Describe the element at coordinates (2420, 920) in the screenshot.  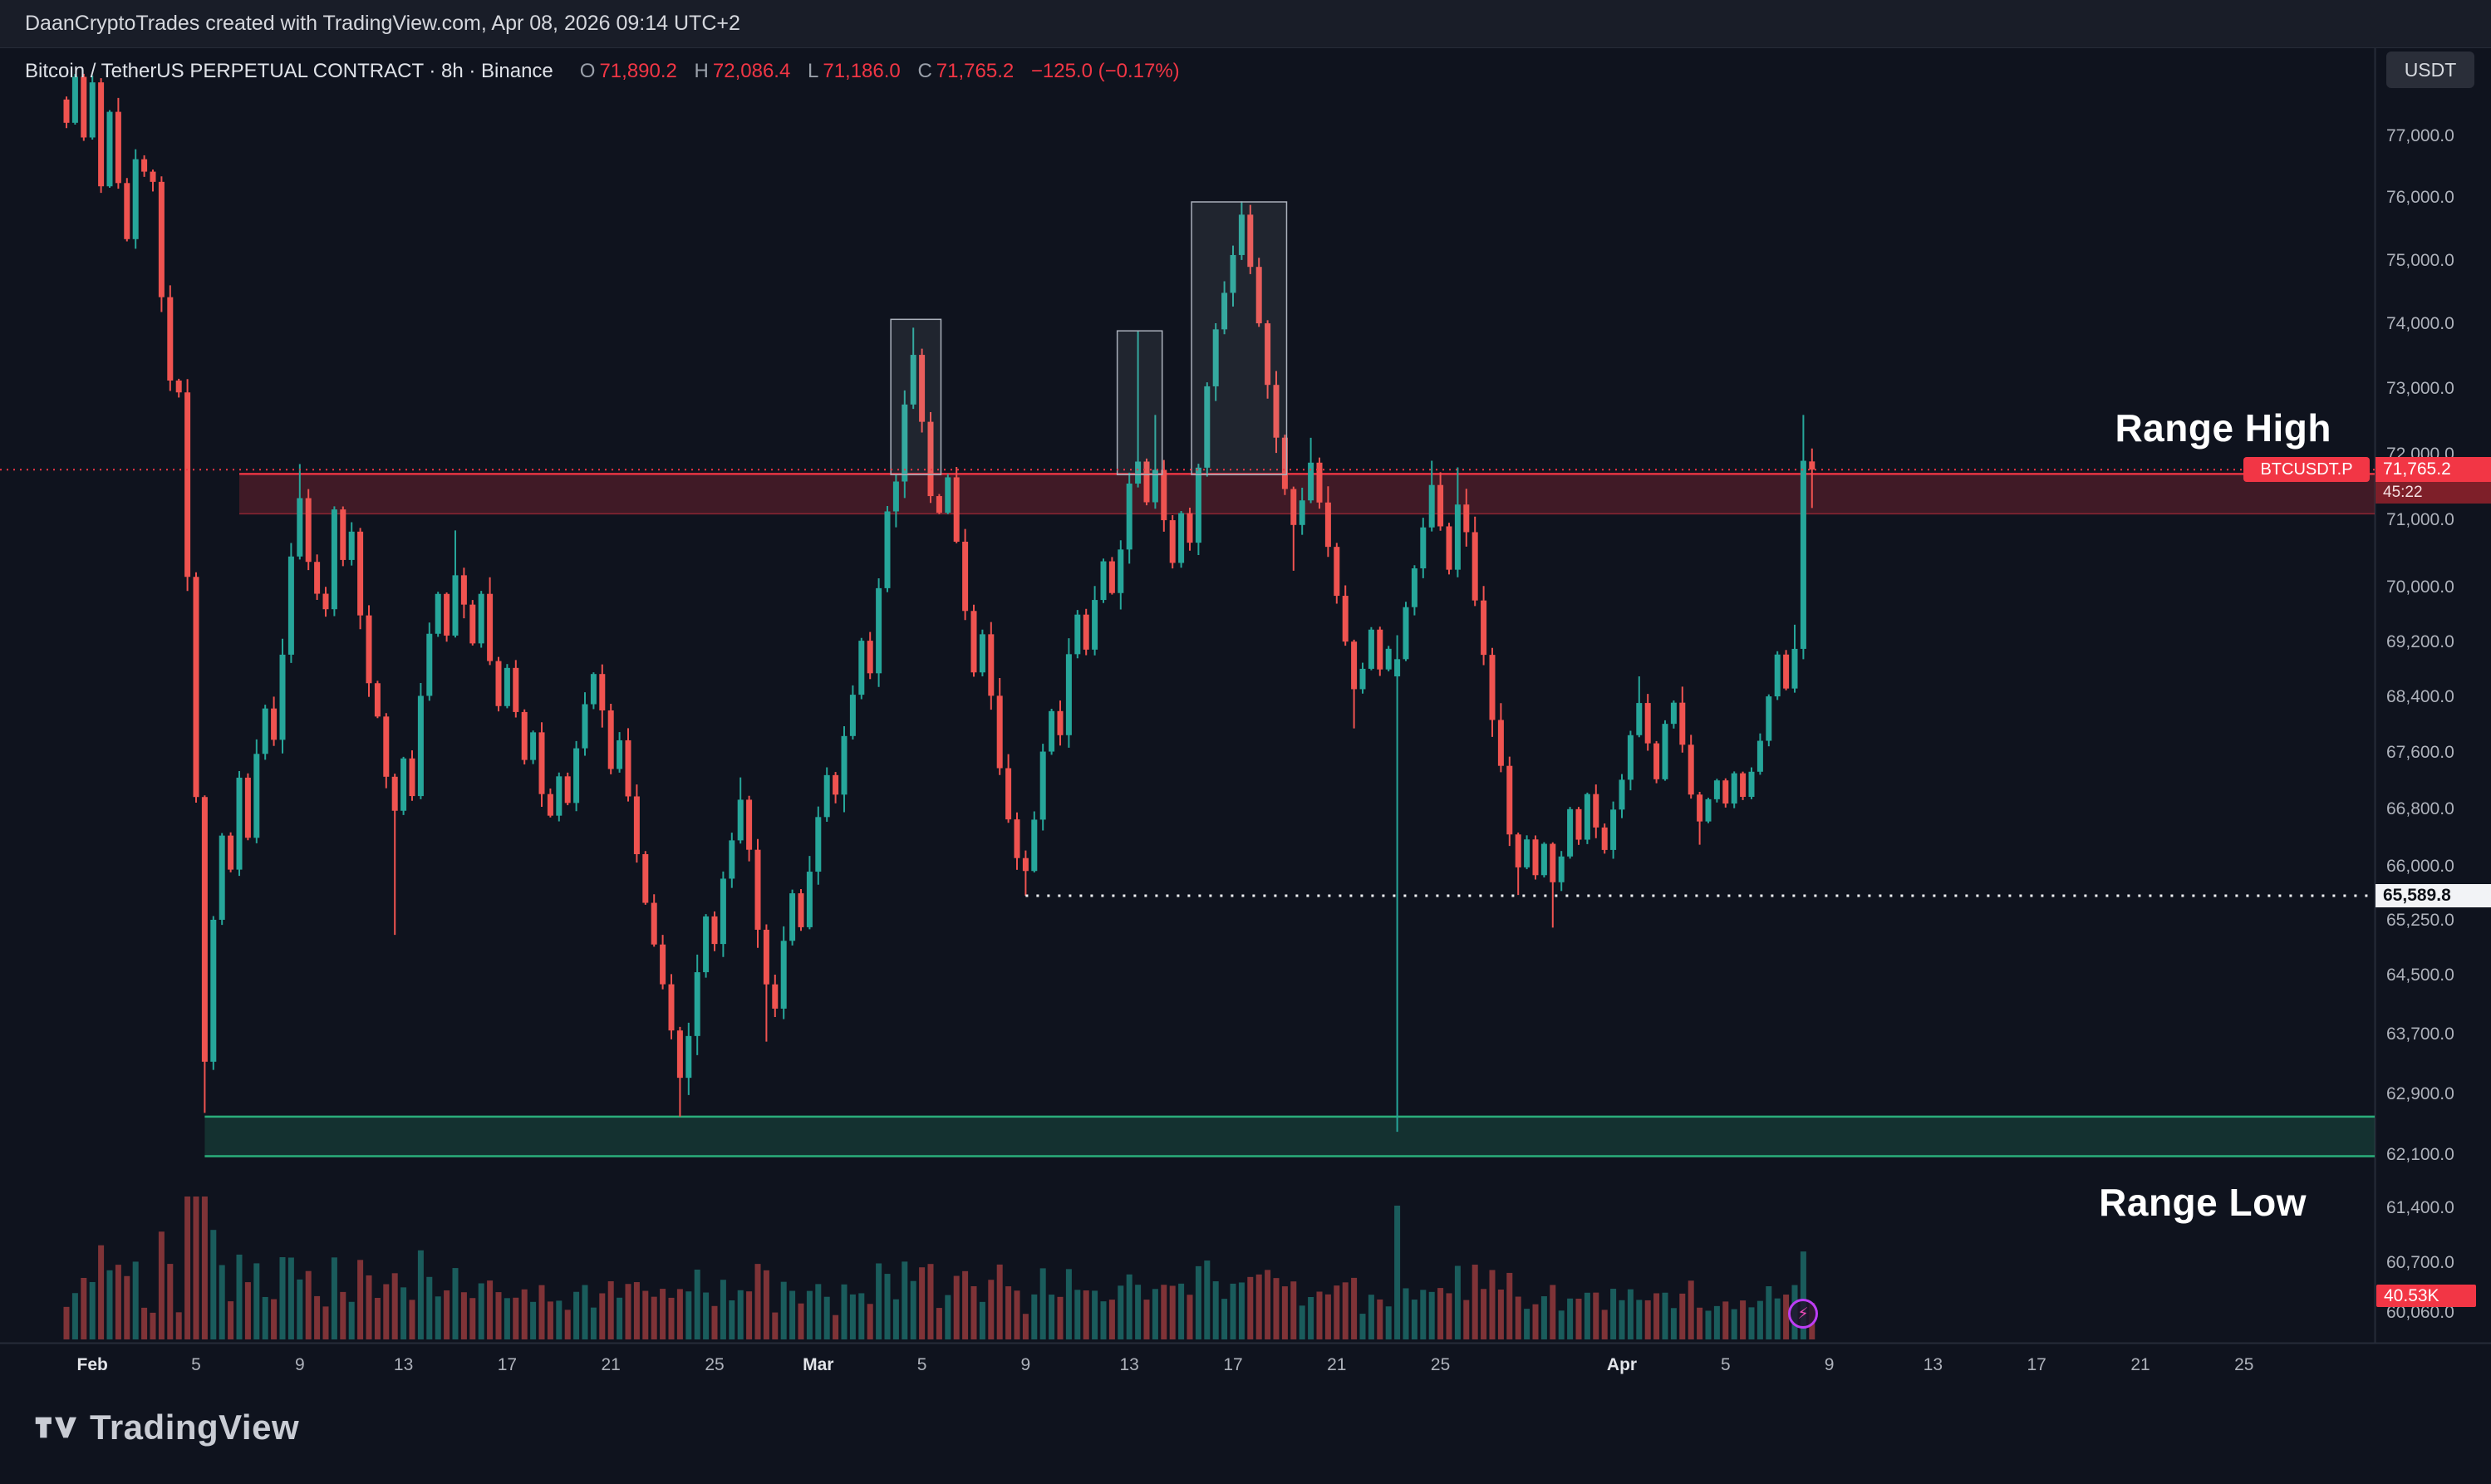
I see `price-axis-label: 65,250.0` at that location.